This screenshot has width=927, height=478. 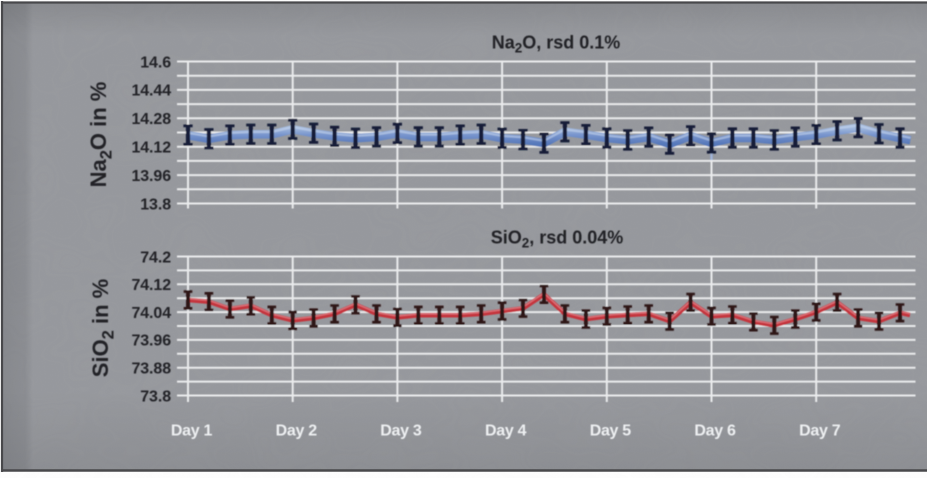 I want to click on svg-text: 14.44, so click(x=151, y=91).